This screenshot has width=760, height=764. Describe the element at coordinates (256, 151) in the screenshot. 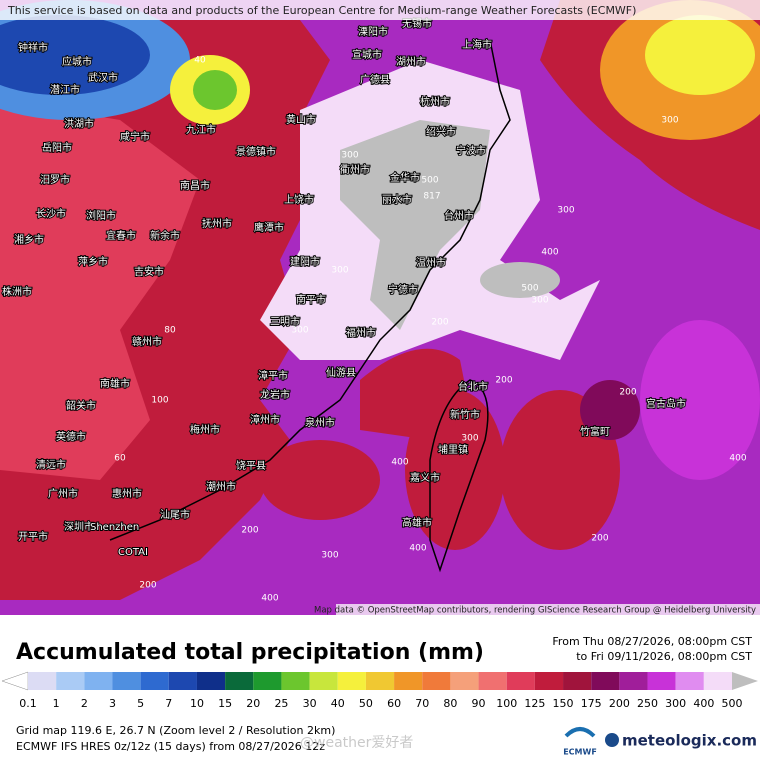

I see `city-label: 景德镇市` at that location.